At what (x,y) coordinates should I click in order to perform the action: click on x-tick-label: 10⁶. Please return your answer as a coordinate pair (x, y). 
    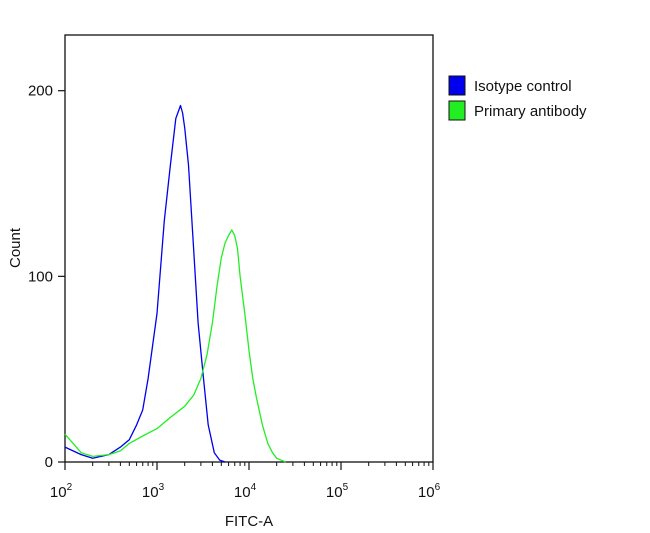
    Looking at the image, I should click on (429, 491).